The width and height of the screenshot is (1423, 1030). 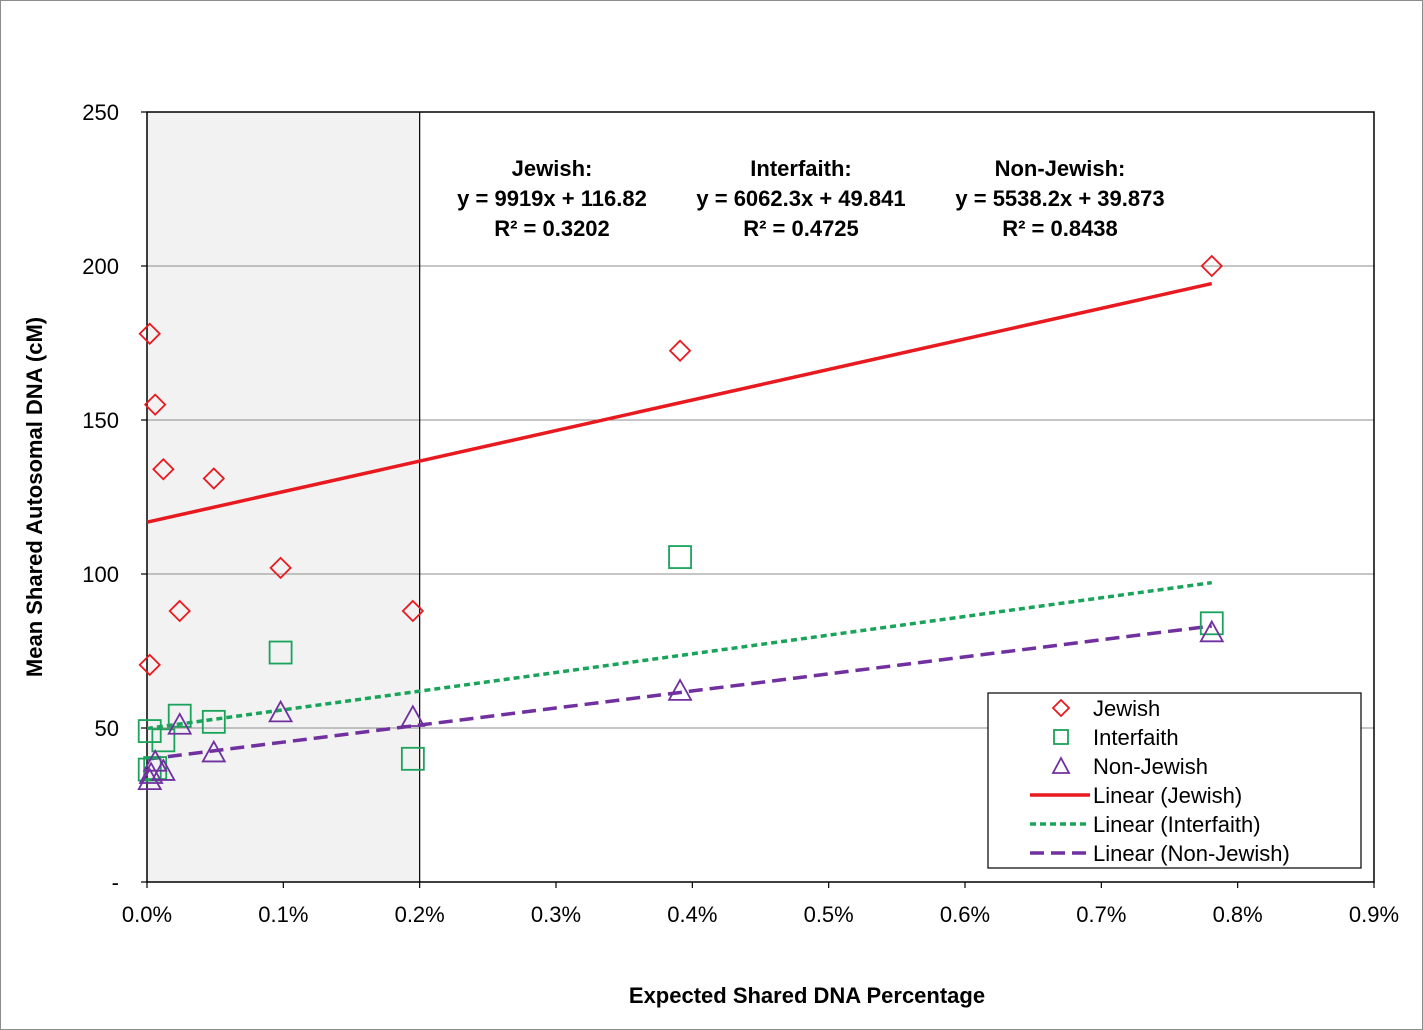 I want to click on annotation-nonjewish-line2: y = 5538.2x + 39.873, so click(x=1059, y=198).